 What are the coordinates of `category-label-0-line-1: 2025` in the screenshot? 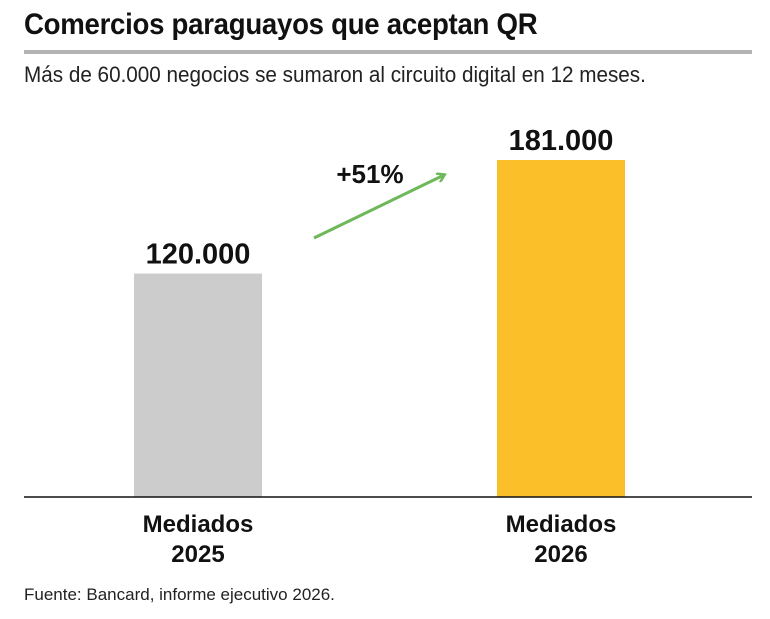 It's located at (197, 554).